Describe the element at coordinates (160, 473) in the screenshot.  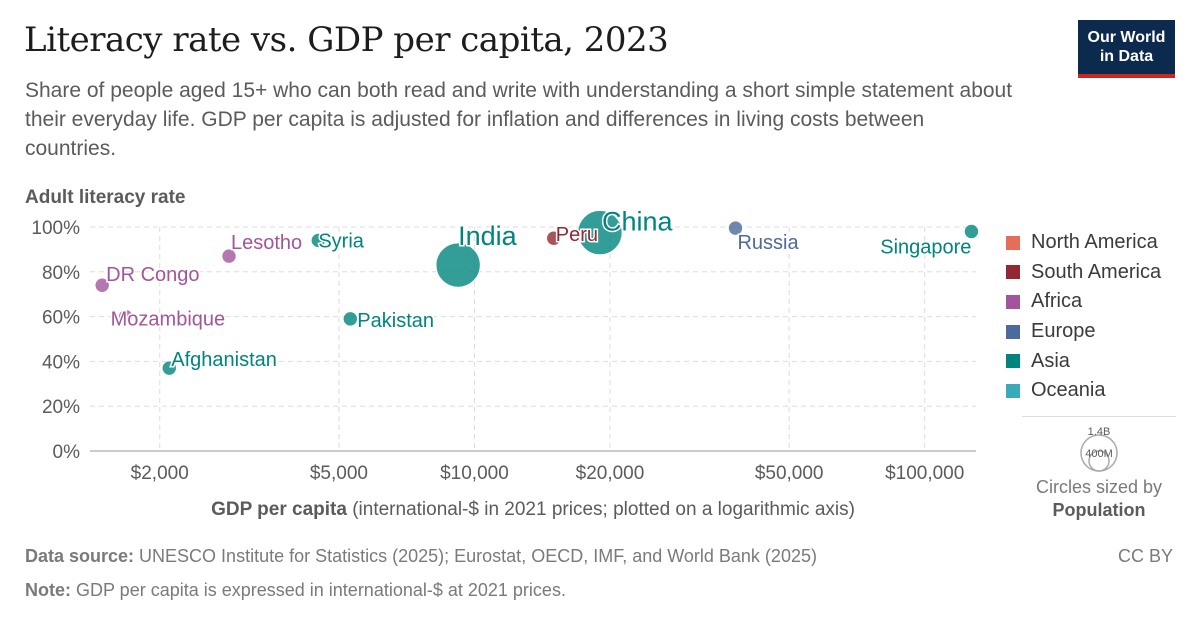
I see `x-tick-label: $2,000` at that location.